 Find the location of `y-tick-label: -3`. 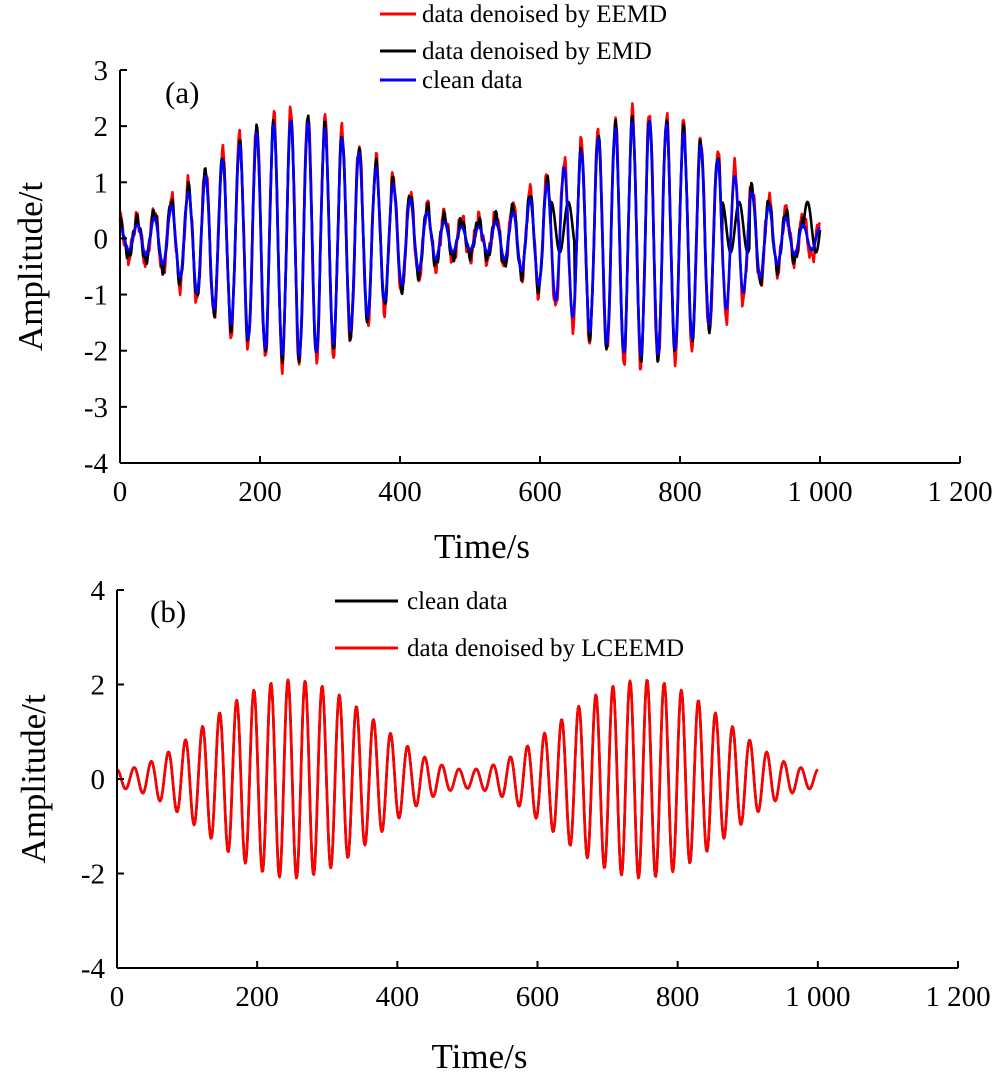

y-tick-label: -3 is located at coordinates (96, 408).